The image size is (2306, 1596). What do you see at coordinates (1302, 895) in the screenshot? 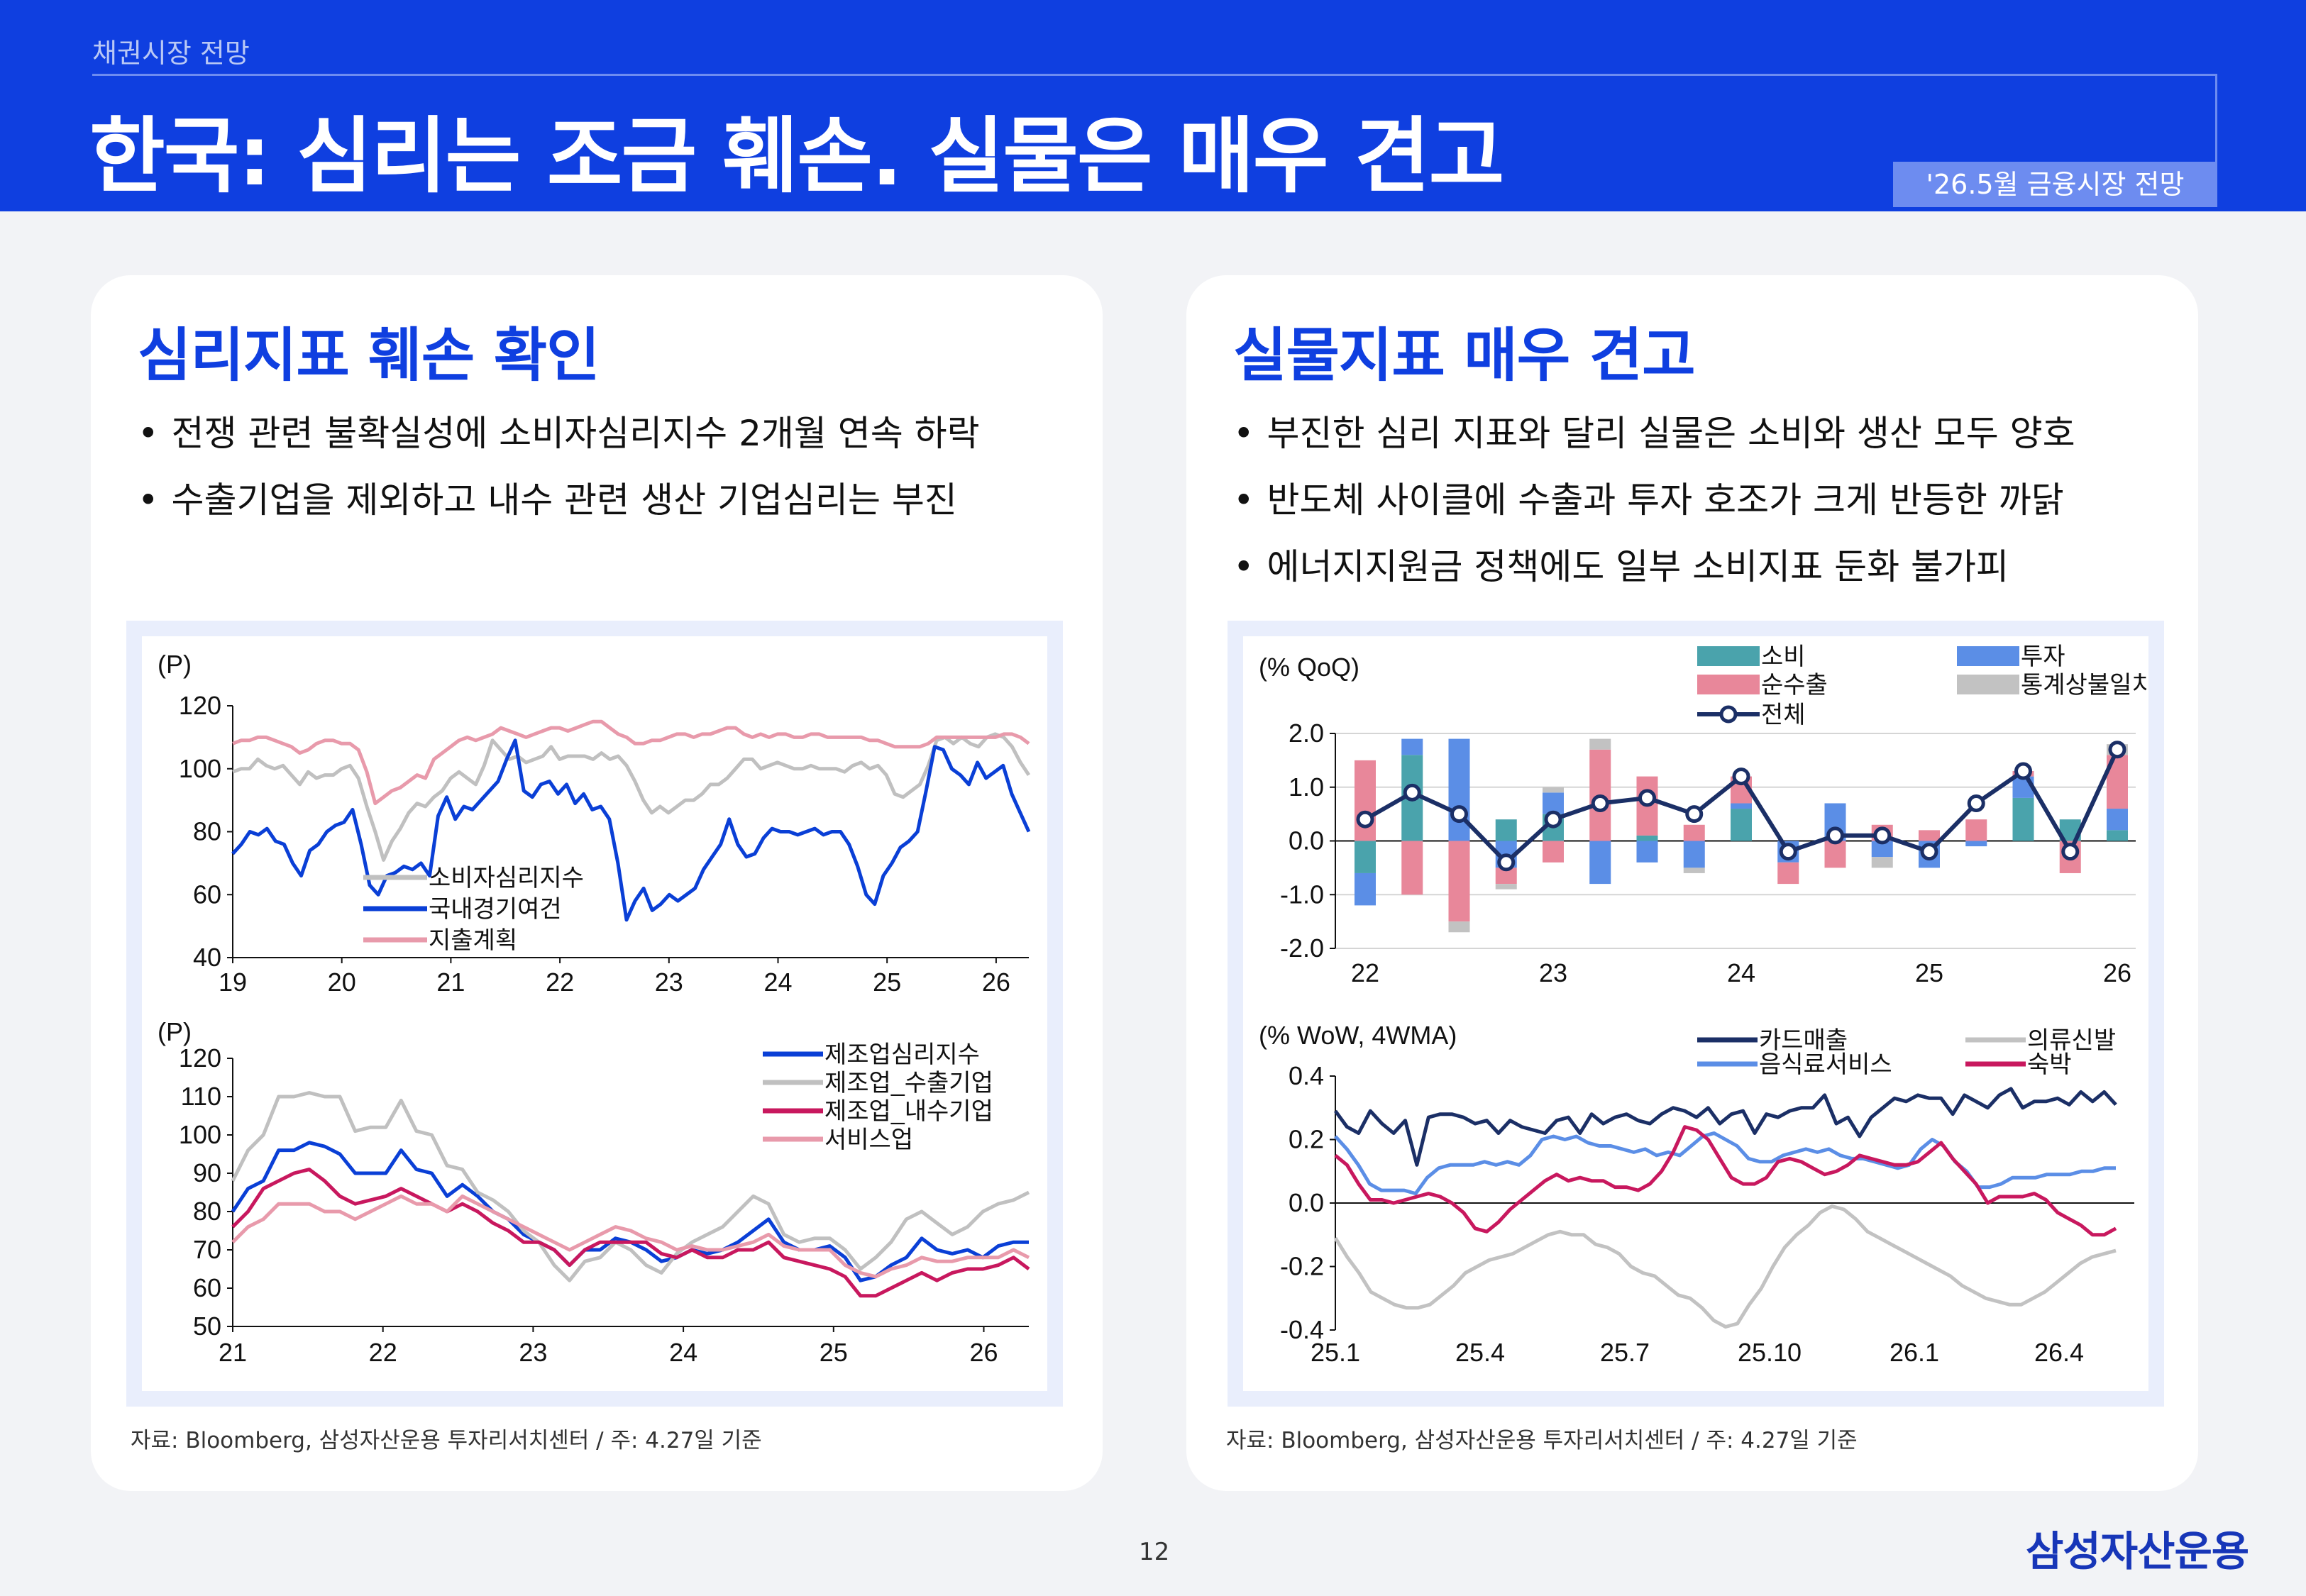
I see `y-tick-label: -1.0` at bounding box center [1302, 895].